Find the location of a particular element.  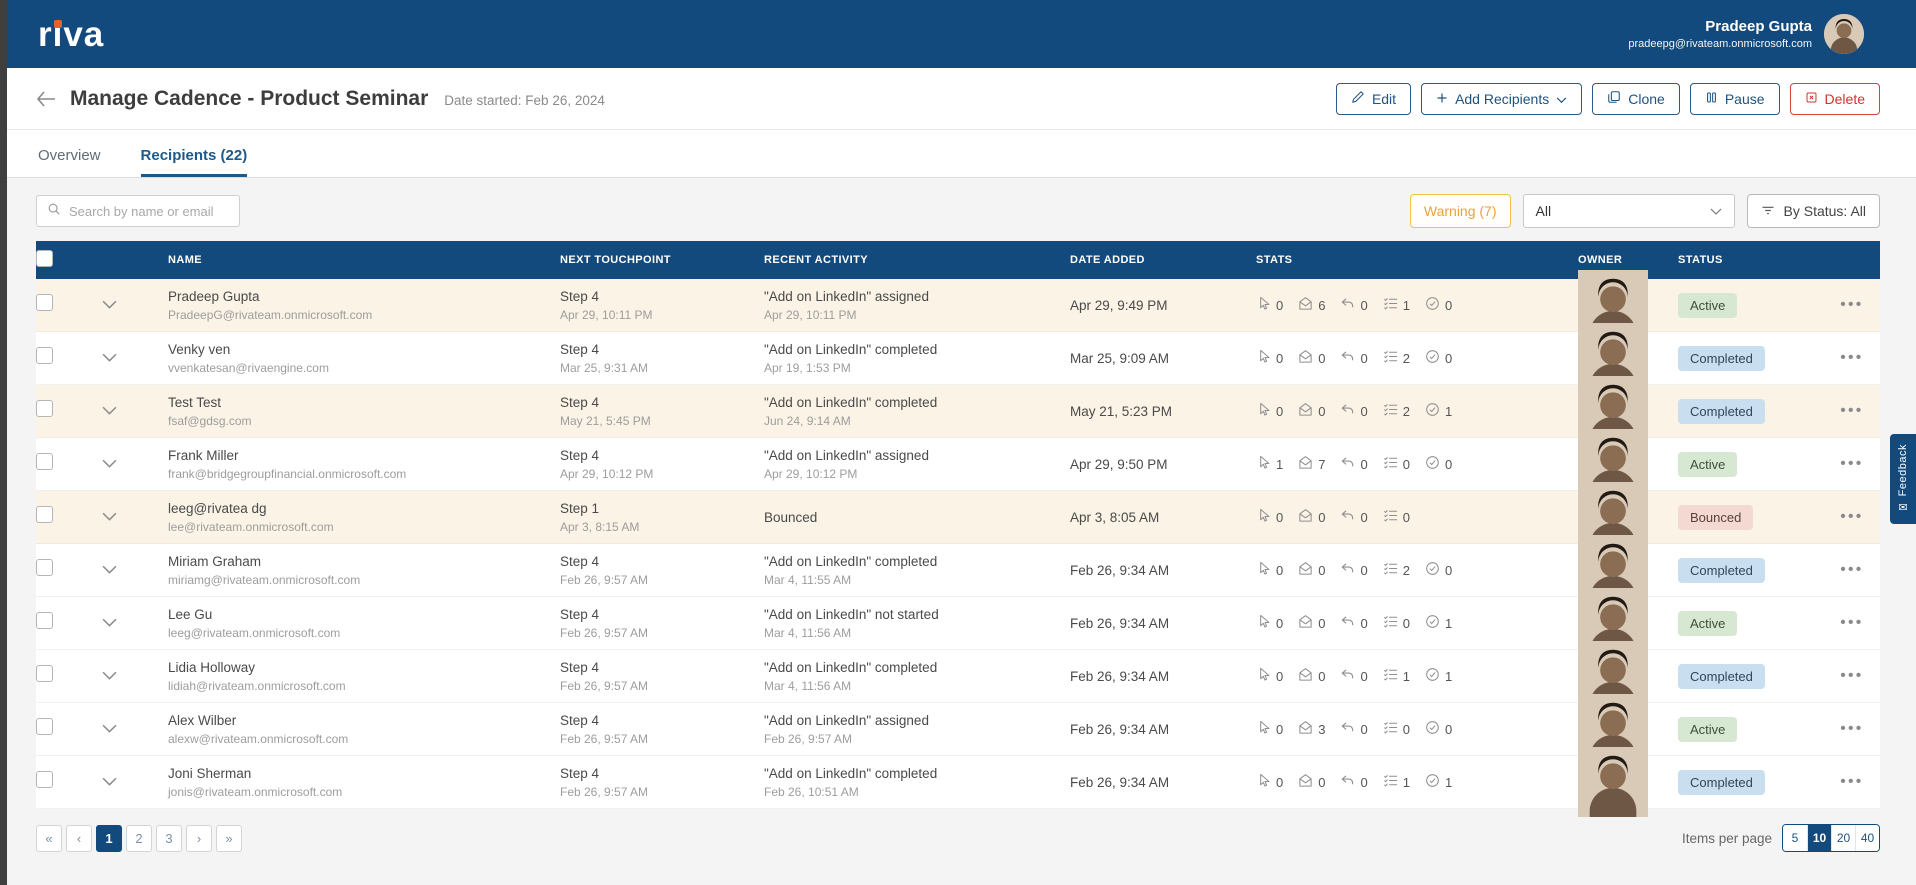

stat-opens: 0 is located at coordinates (1311, 676).